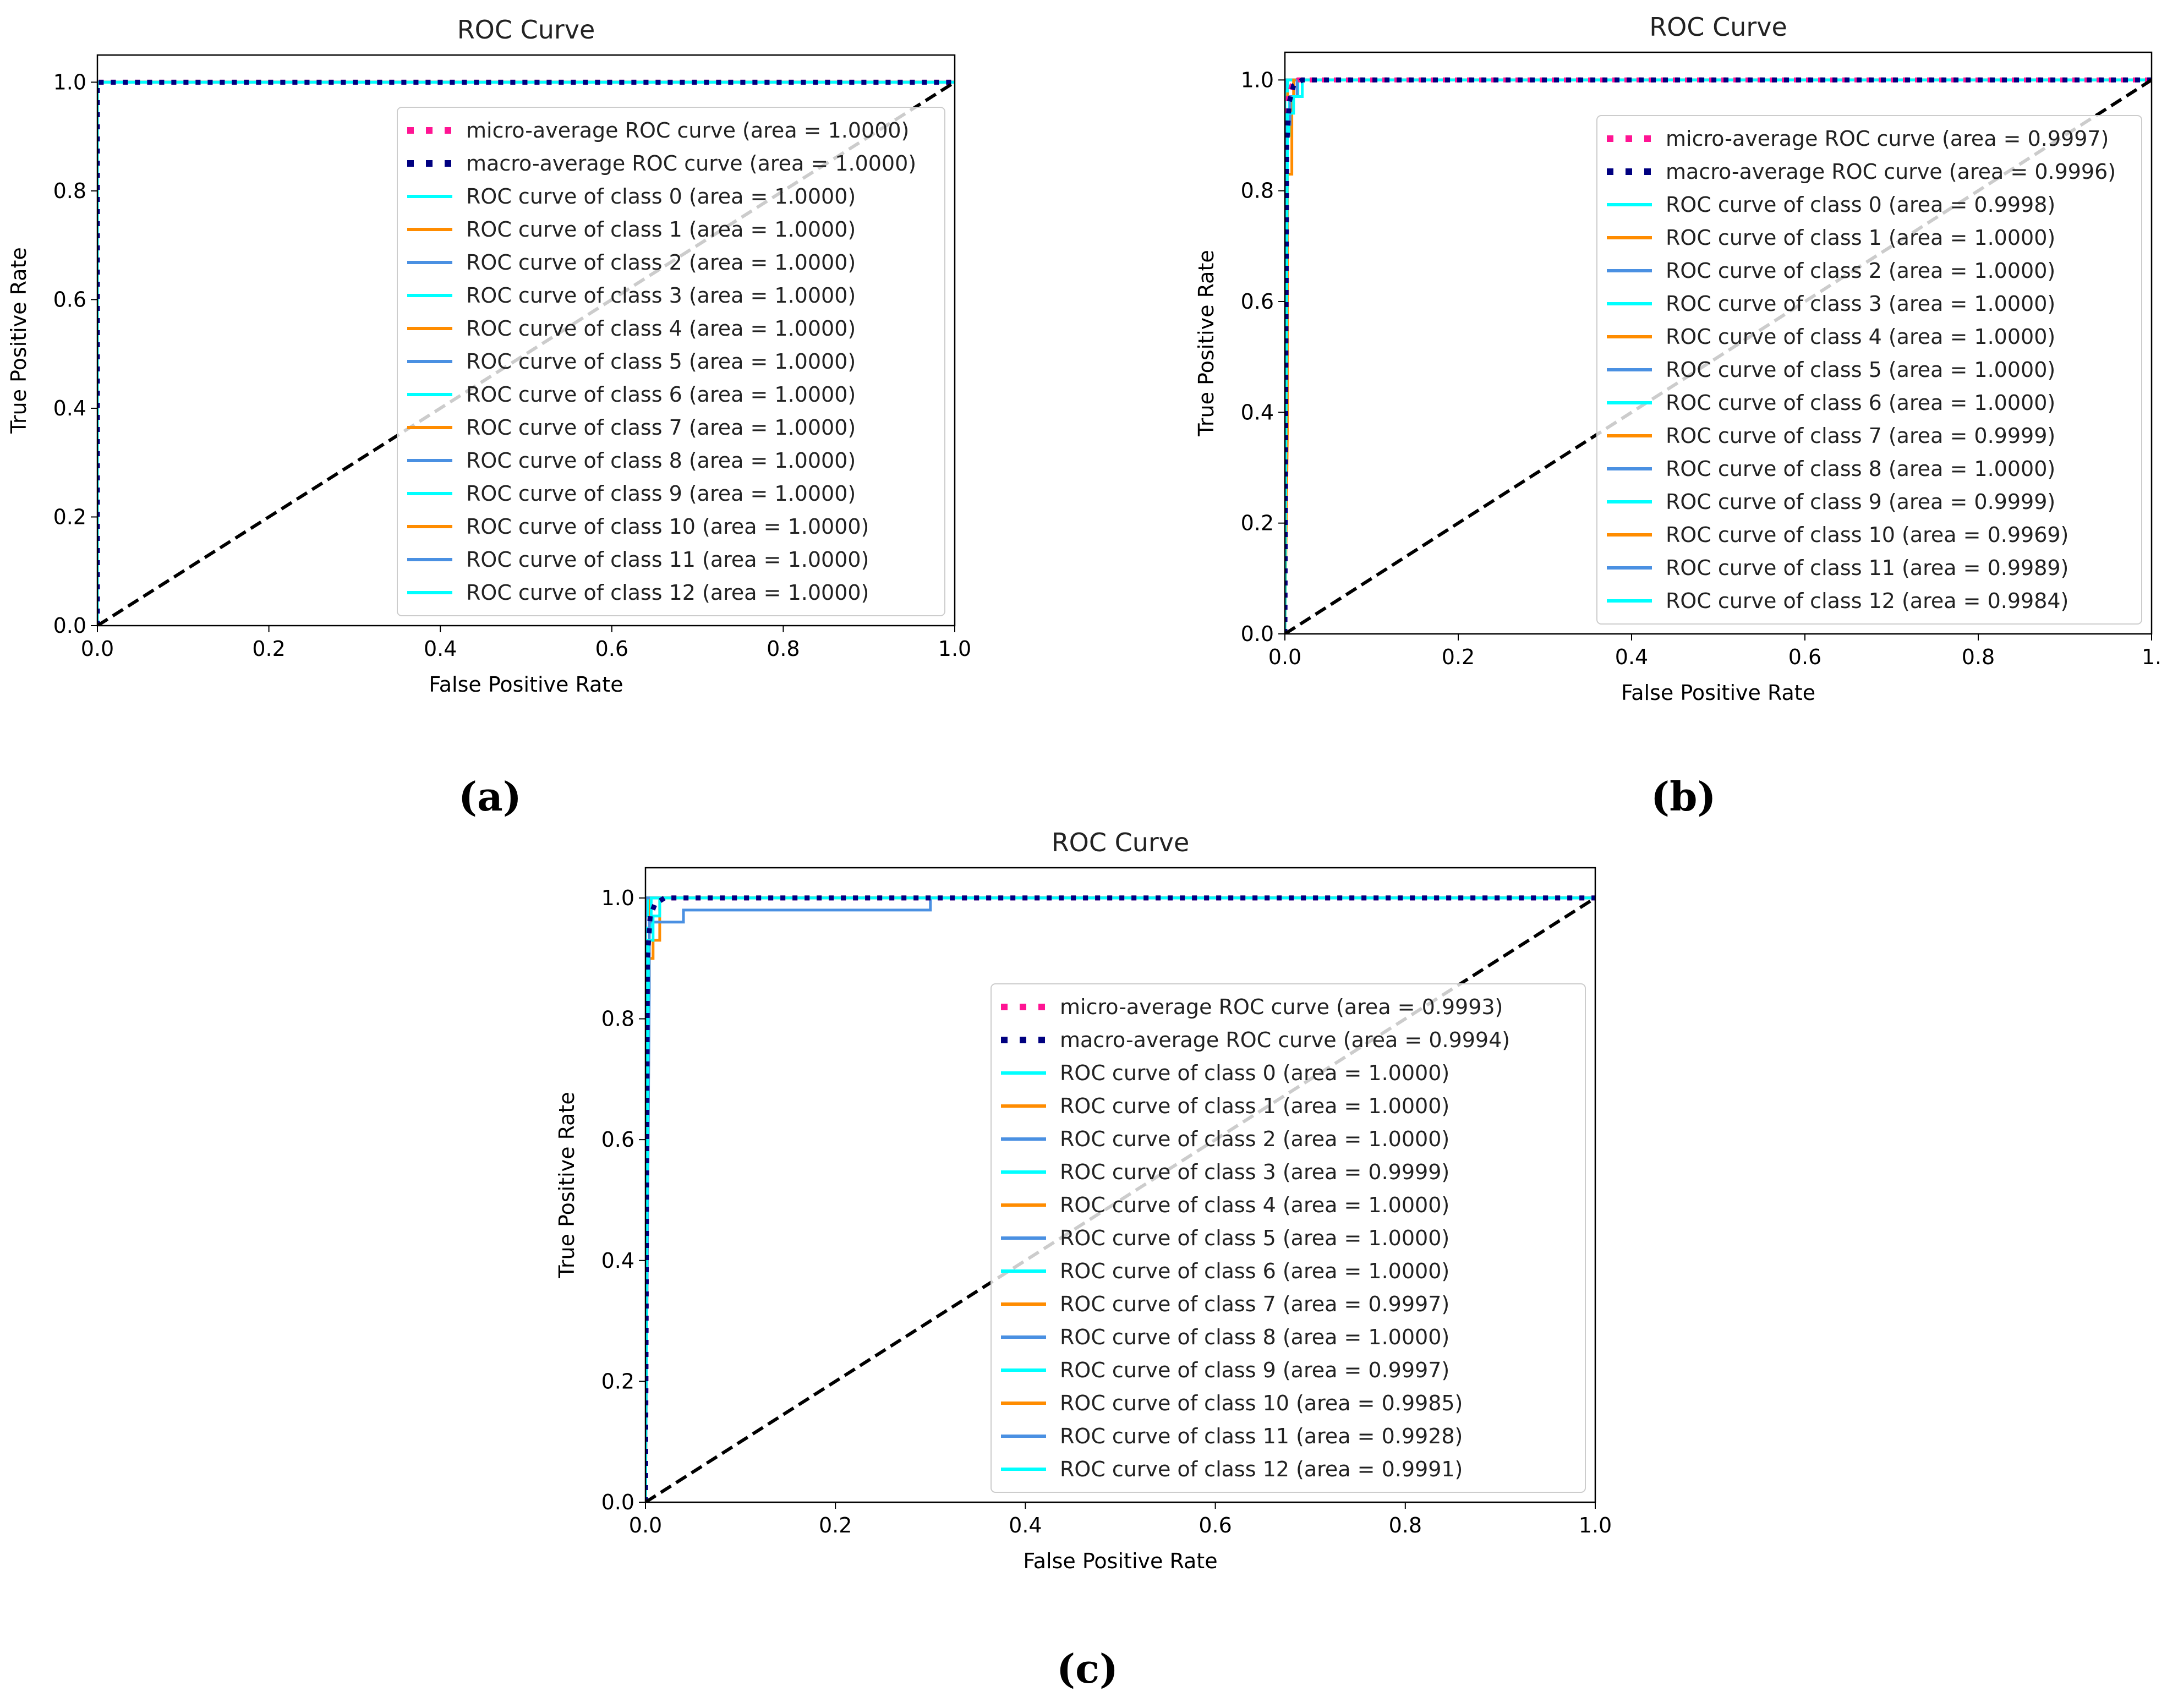 This screenshot has width=2178, height=1708. Describe the element at coordinates (954, 649) in the screenshot. I see `x-tick-label: 1.0` at that location.